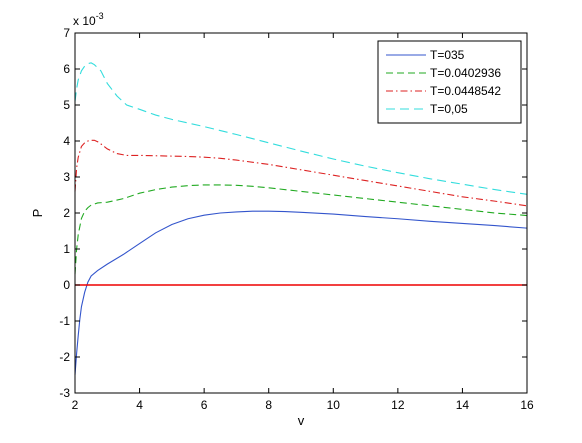 The width and height of the screenshot is (582, 443). I want to click on x-tick-label: 12, so click(398, 405).